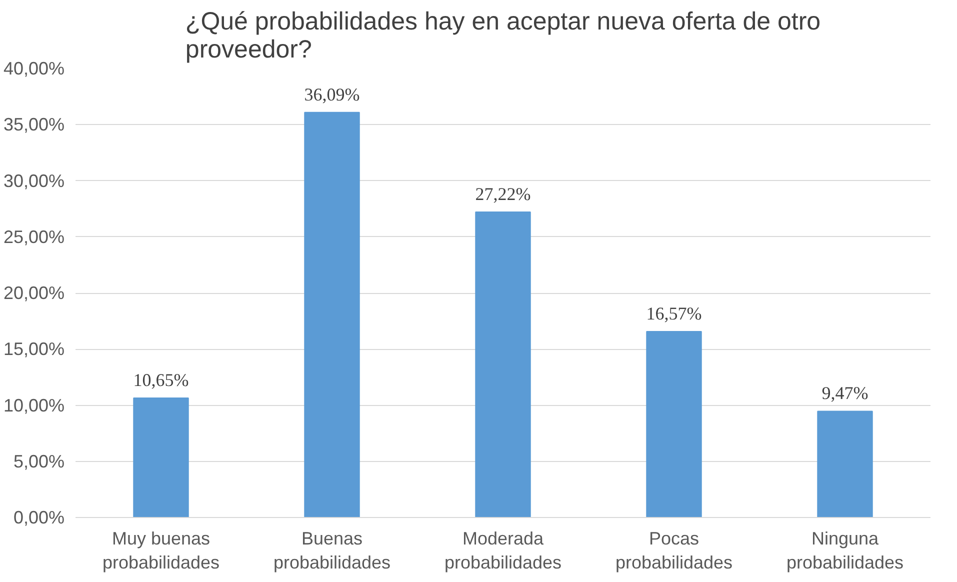  What do you see at coordinates (34, 293) in the screenshot?
I see `y-tick-label: 20,00%` at bounding box center [34, 293].